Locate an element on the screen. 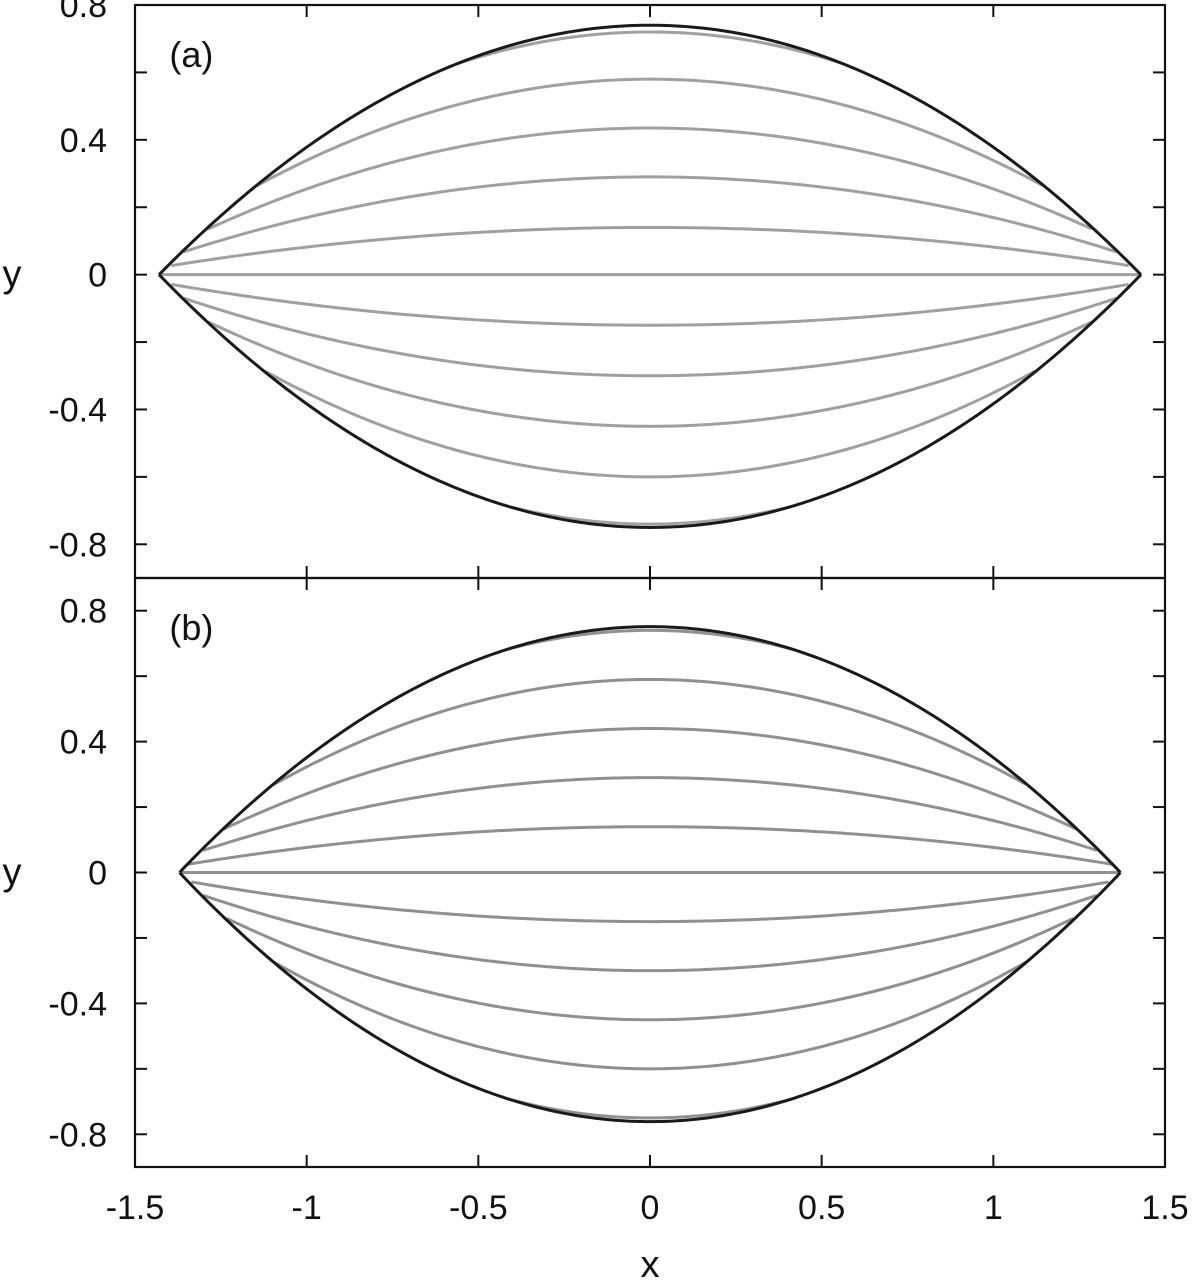  x-tick-label: 0.5 is located at coordinates (821, 1208).